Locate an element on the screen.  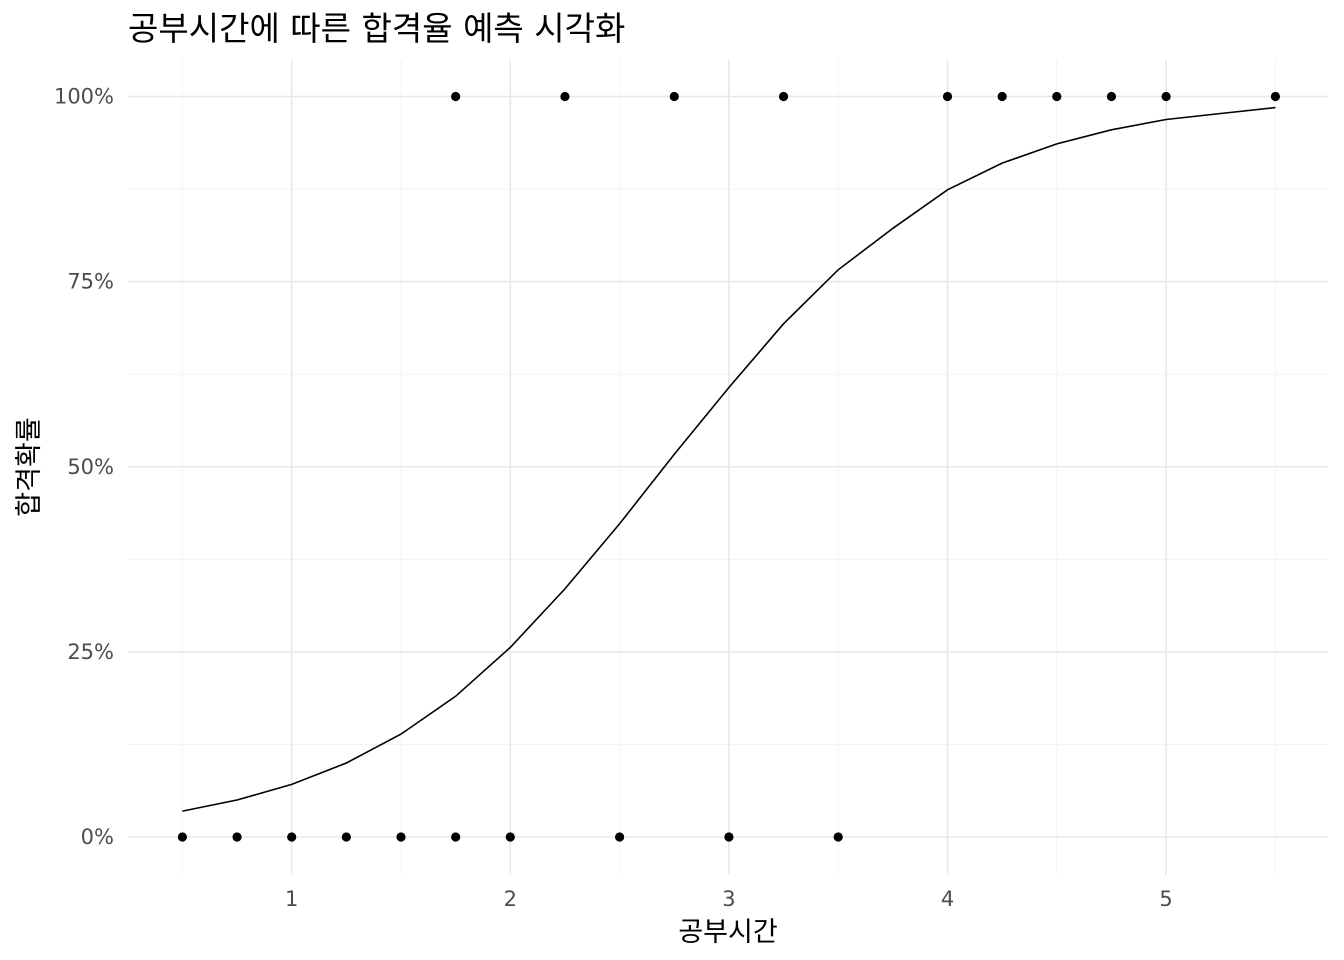
x-axis-ticks: 1 2 3 4 5 is located at coordinates (729, 899).